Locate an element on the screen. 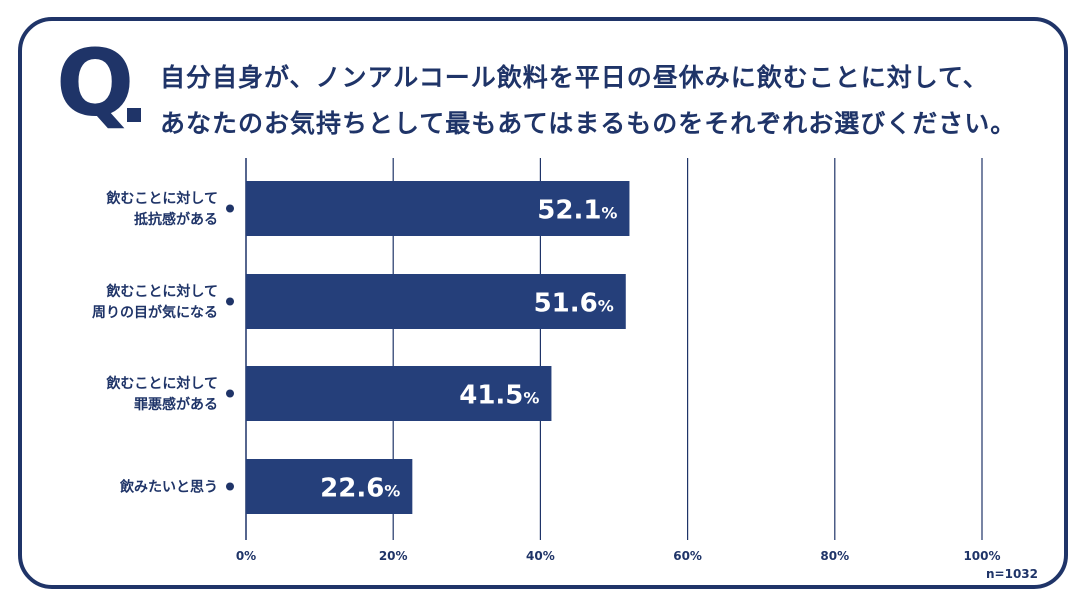 The width and height of the screenshot is (1090, 613). category-label: 飲みたいと思う is located at coordinates (168, 487).